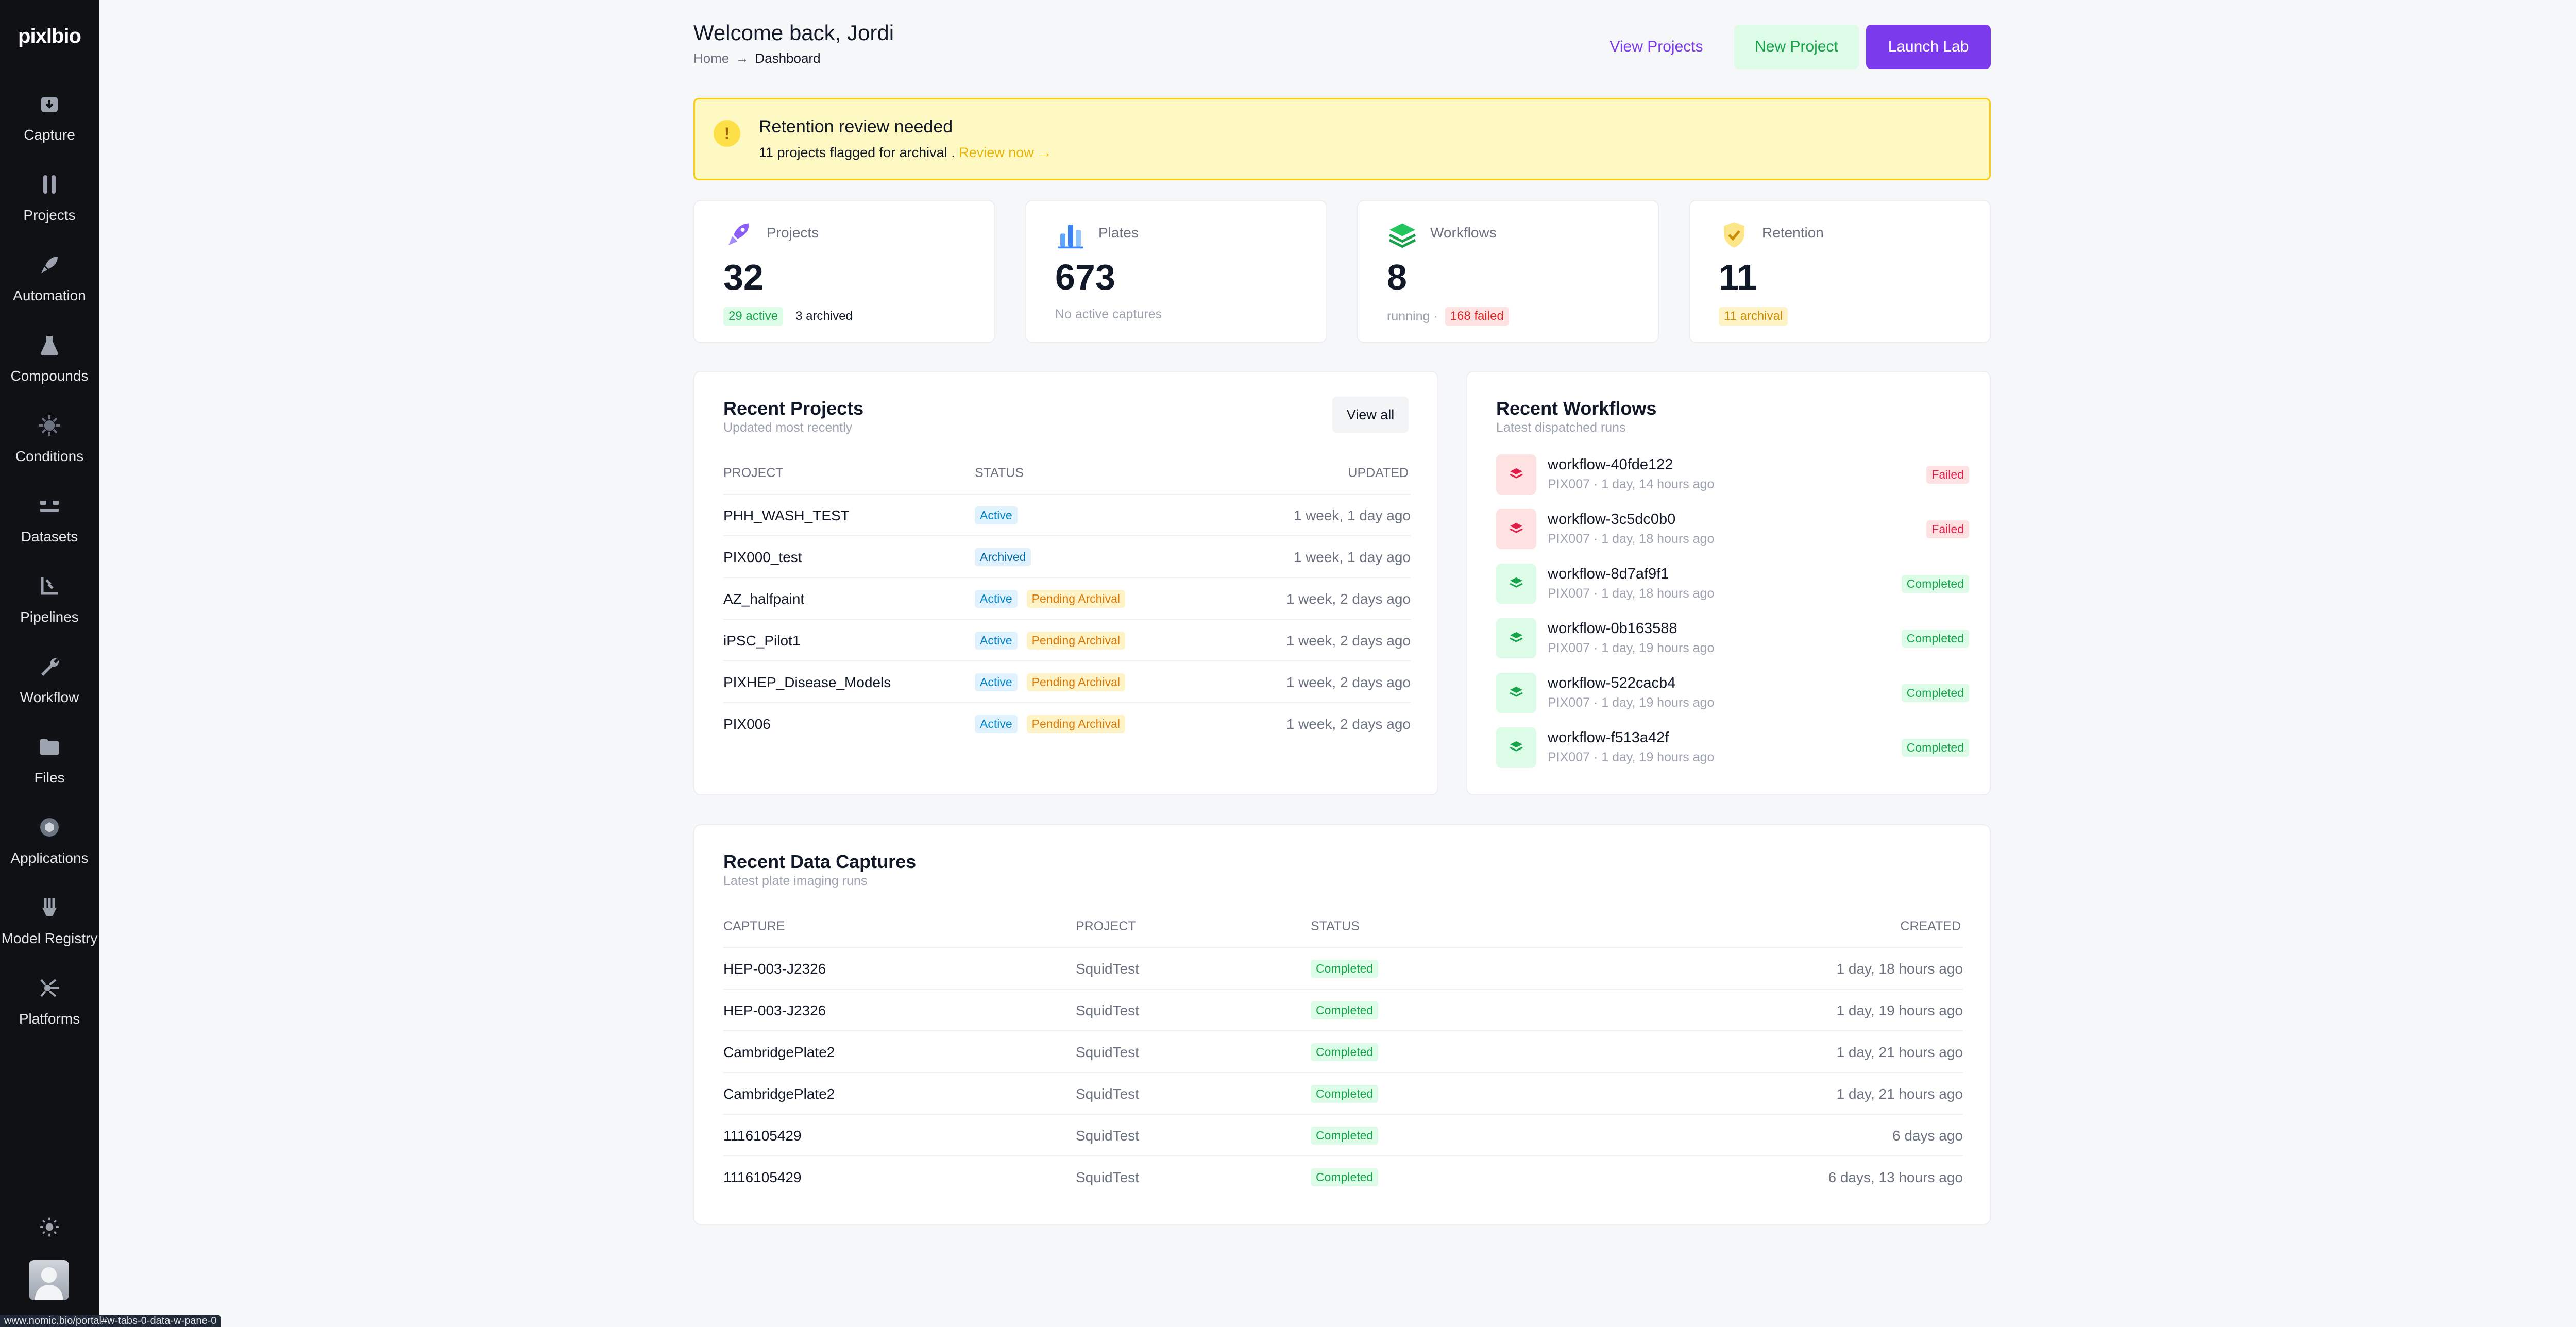 This screenshot has width=2576, height=1327. Describe the element at coordinates (1508, 271) in the screenshot. I see `stat-card-workflows: Workflows 8 running · 168 failed` at that location.